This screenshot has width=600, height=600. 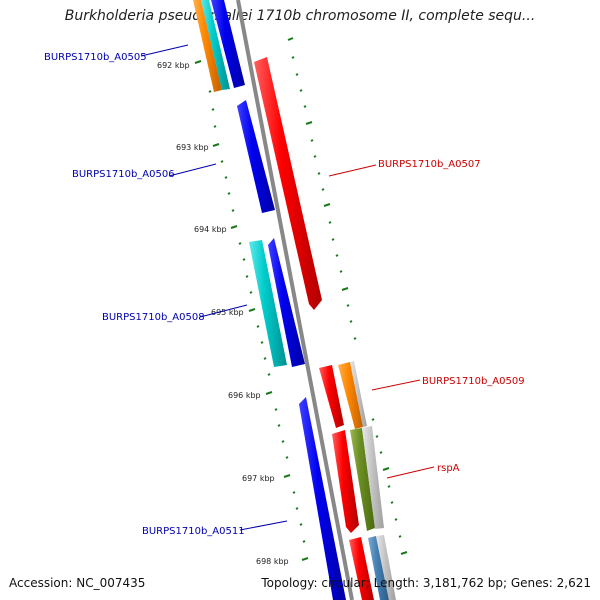 What do you see at coordinates (288, 183) in the screenshot?
I see `gene-A0507` at bounding box center [288, 183].